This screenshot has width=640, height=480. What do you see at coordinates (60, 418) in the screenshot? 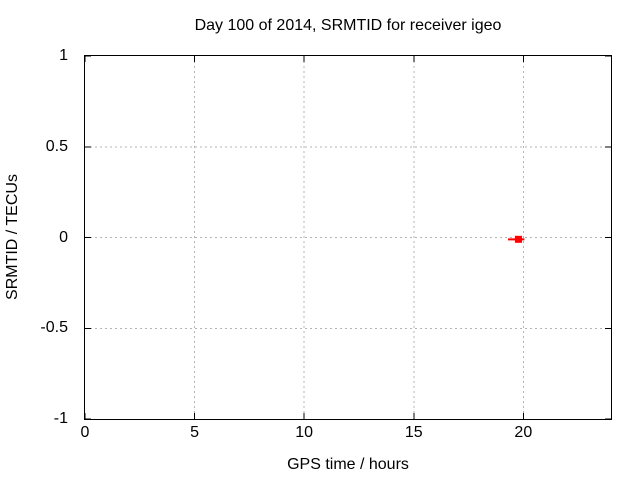
I see `y-tick-label: -1` at bounding box center [60, 418].